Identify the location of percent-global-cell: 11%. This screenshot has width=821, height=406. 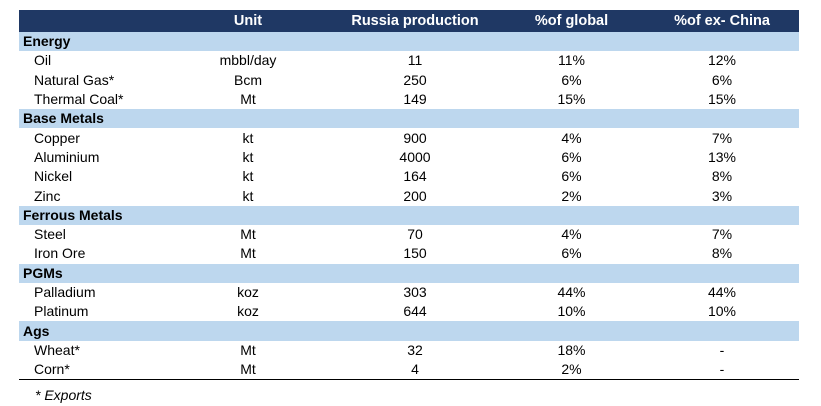
(571, 60).